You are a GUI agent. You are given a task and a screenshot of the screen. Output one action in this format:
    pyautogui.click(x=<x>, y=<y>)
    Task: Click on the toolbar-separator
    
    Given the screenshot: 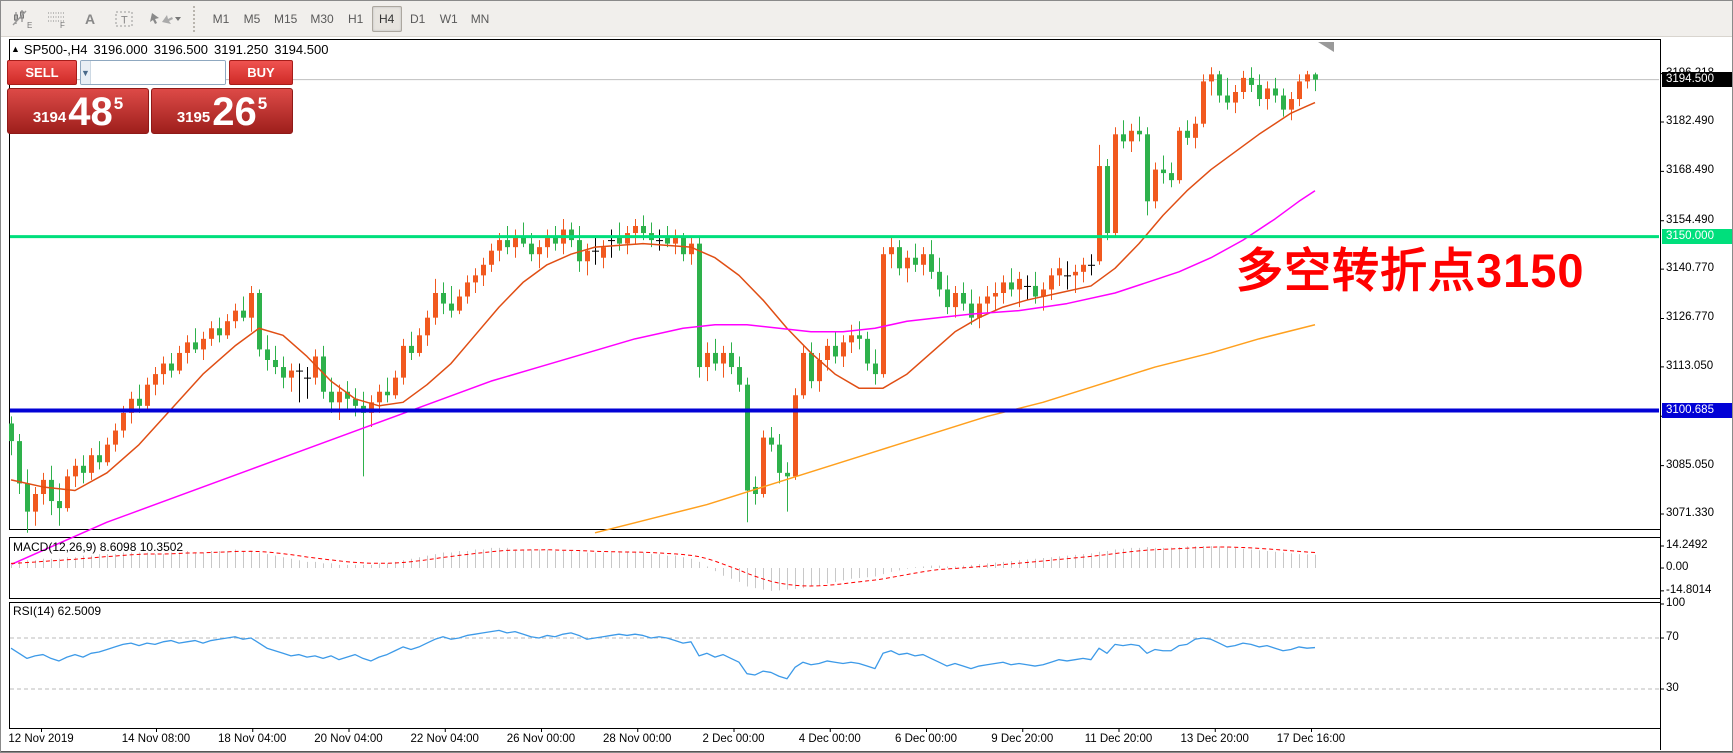 What is the action you would take?
    pyautogui.click(x=196, y=18)
    